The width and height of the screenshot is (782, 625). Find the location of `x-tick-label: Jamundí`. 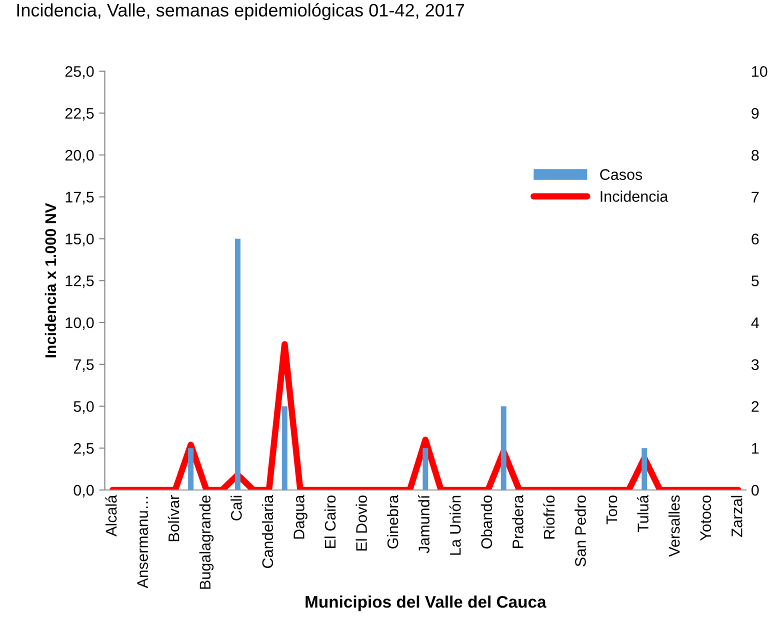

x-tick-label: Jamundí is located at coordinates (424, 524).